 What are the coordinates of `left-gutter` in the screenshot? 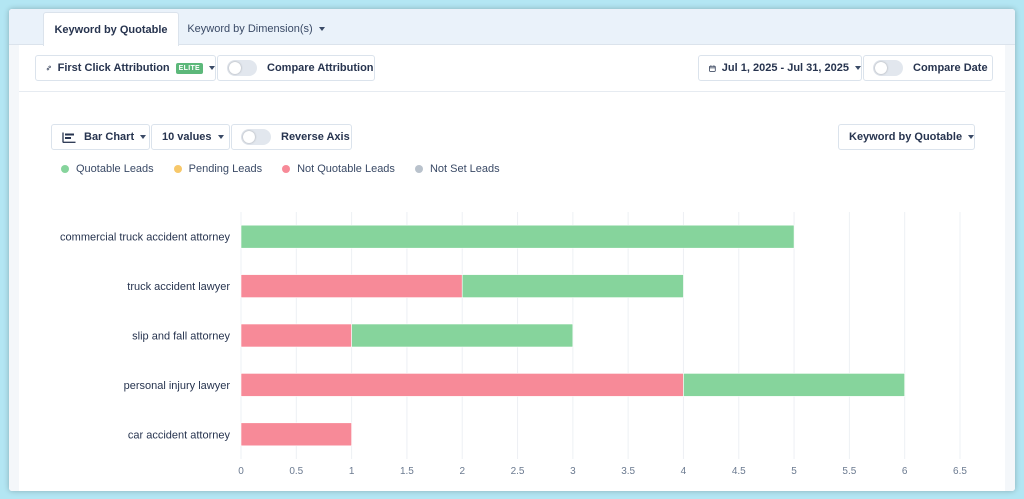 It's located at (14, 268).